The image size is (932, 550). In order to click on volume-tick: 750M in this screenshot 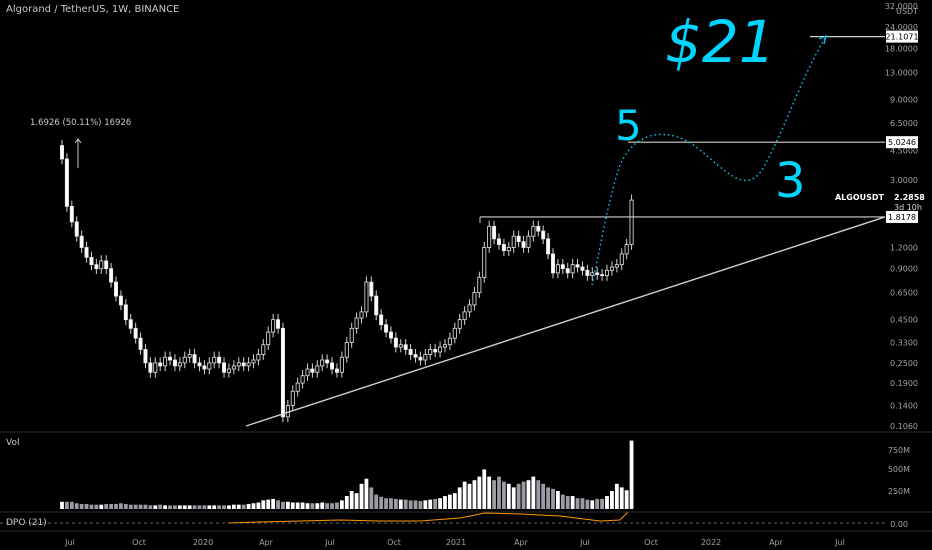, I will do `click(899, 450)`.